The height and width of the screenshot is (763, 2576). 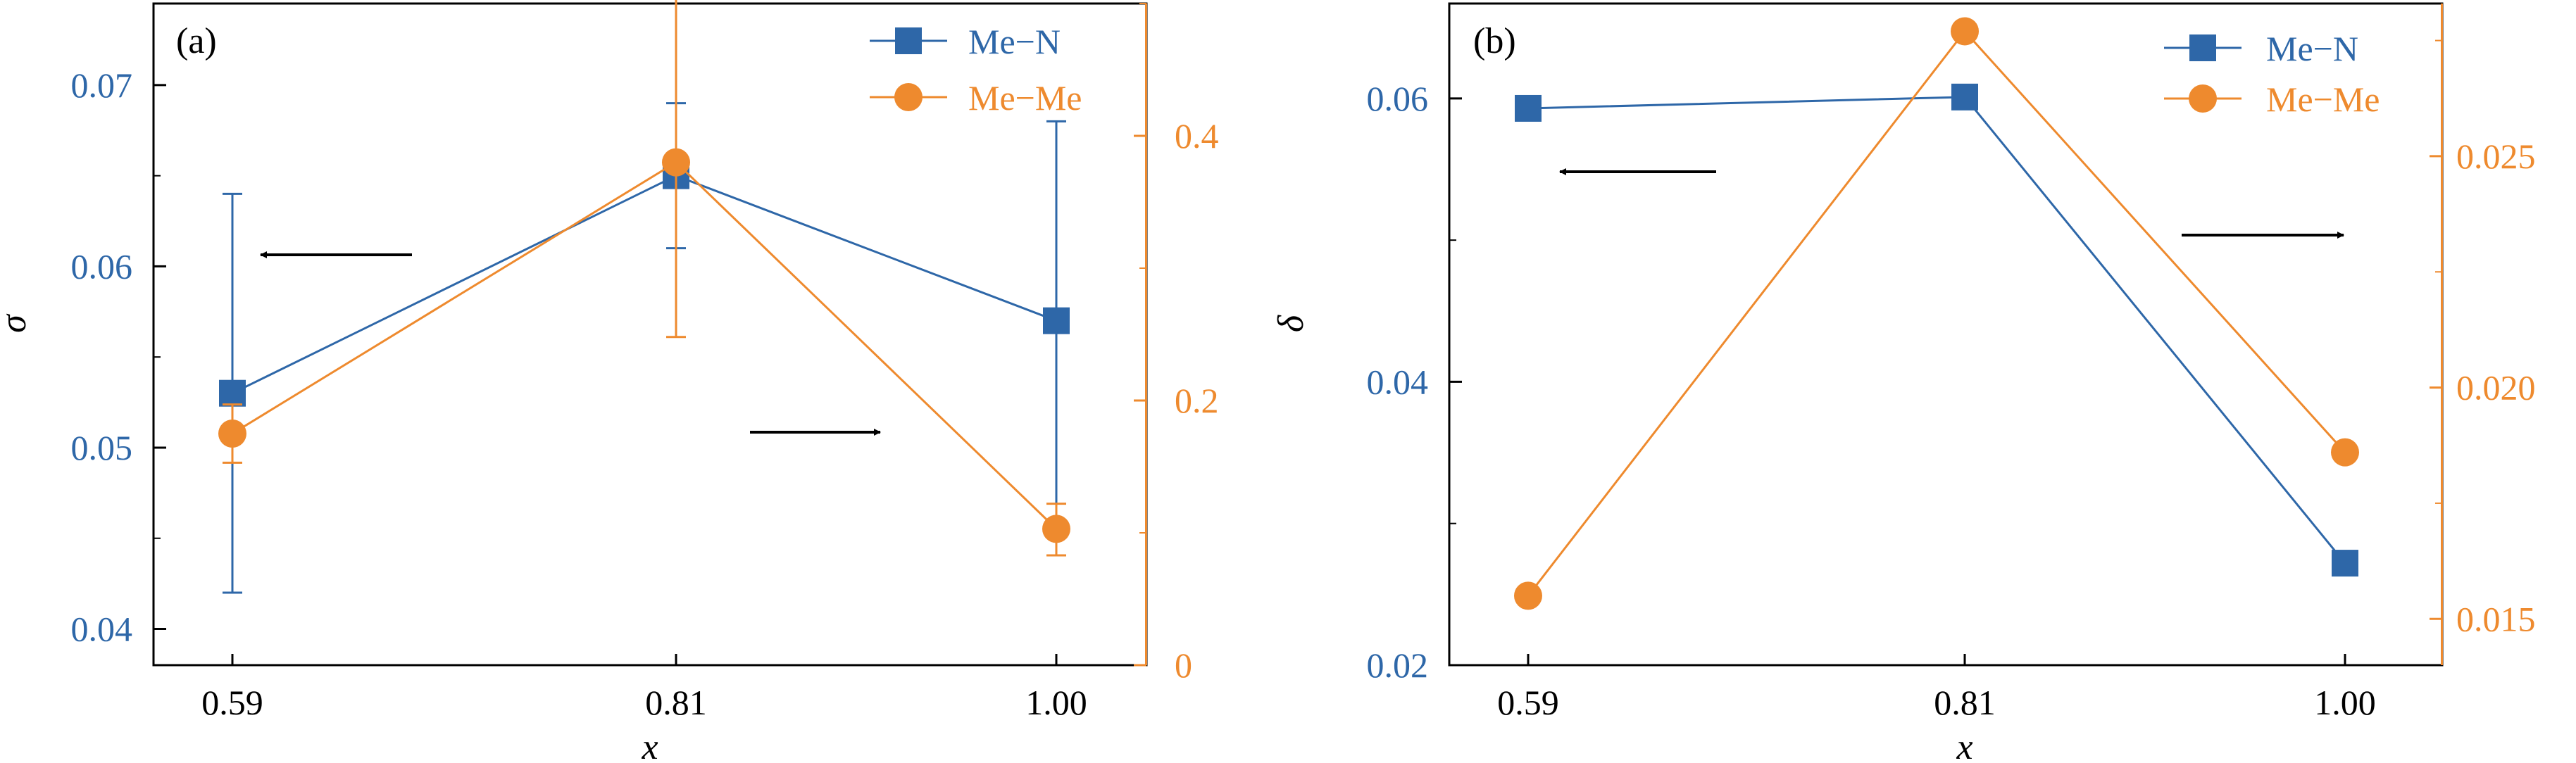 I want to click on y-ticks-right: 0.015 0.020 0.025, so click(x=2483, y=338).